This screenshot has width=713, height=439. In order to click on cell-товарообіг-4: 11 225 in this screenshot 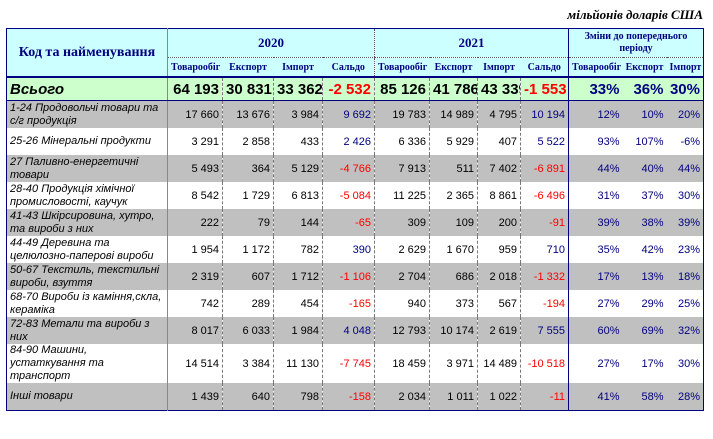, I will do `click(402, 195)`.